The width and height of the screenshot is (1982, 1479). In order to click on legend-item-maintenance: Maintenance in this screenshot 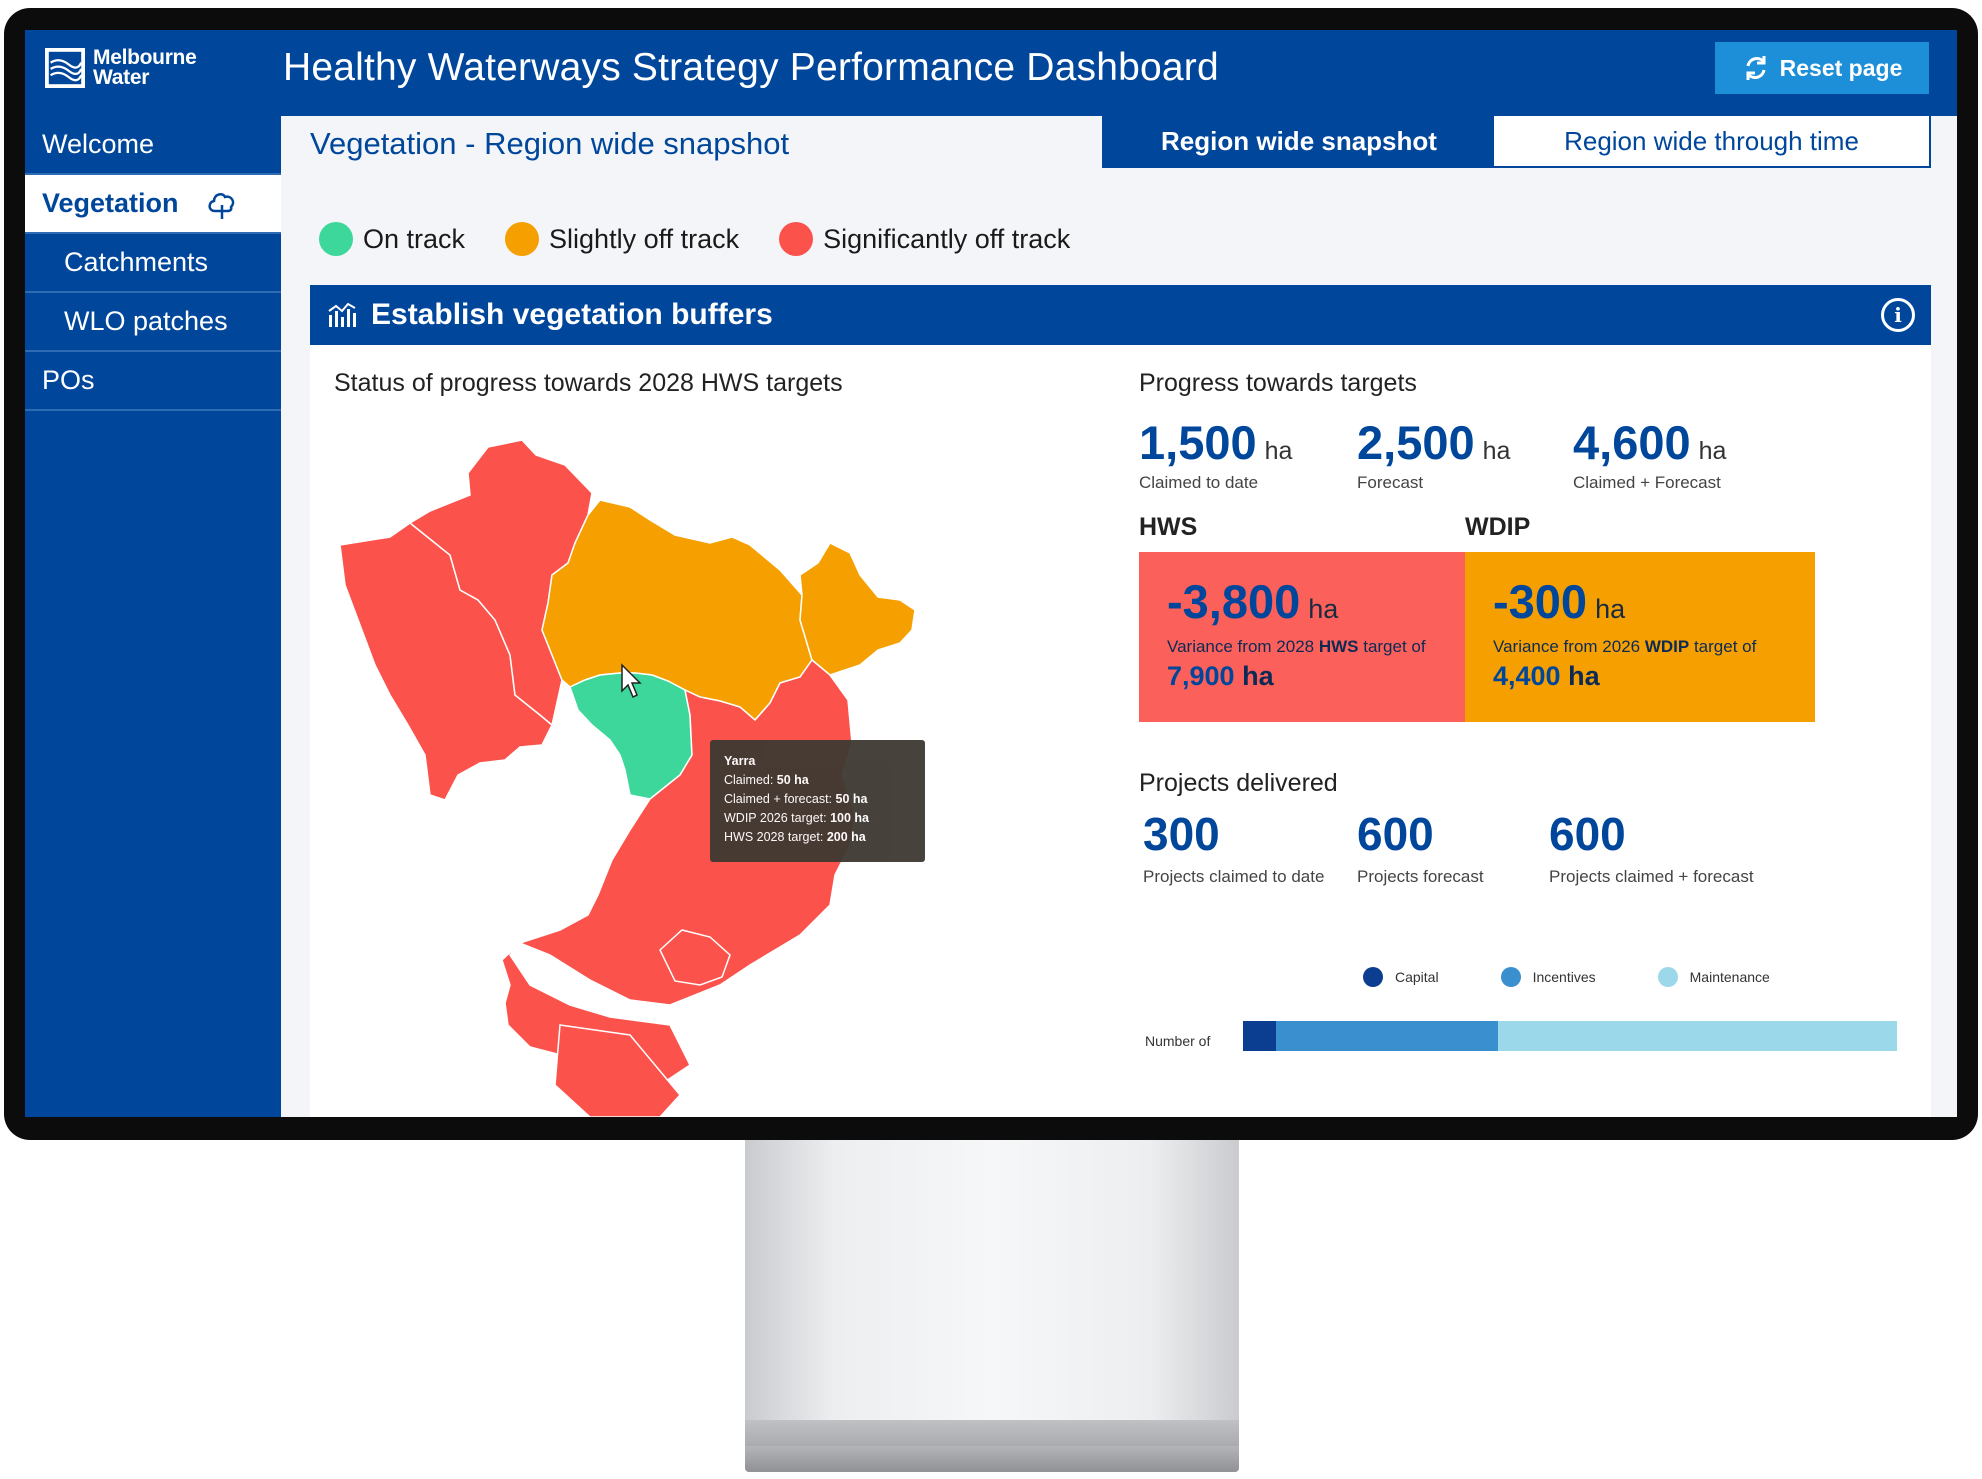, I will do `click(1713, 977)`.